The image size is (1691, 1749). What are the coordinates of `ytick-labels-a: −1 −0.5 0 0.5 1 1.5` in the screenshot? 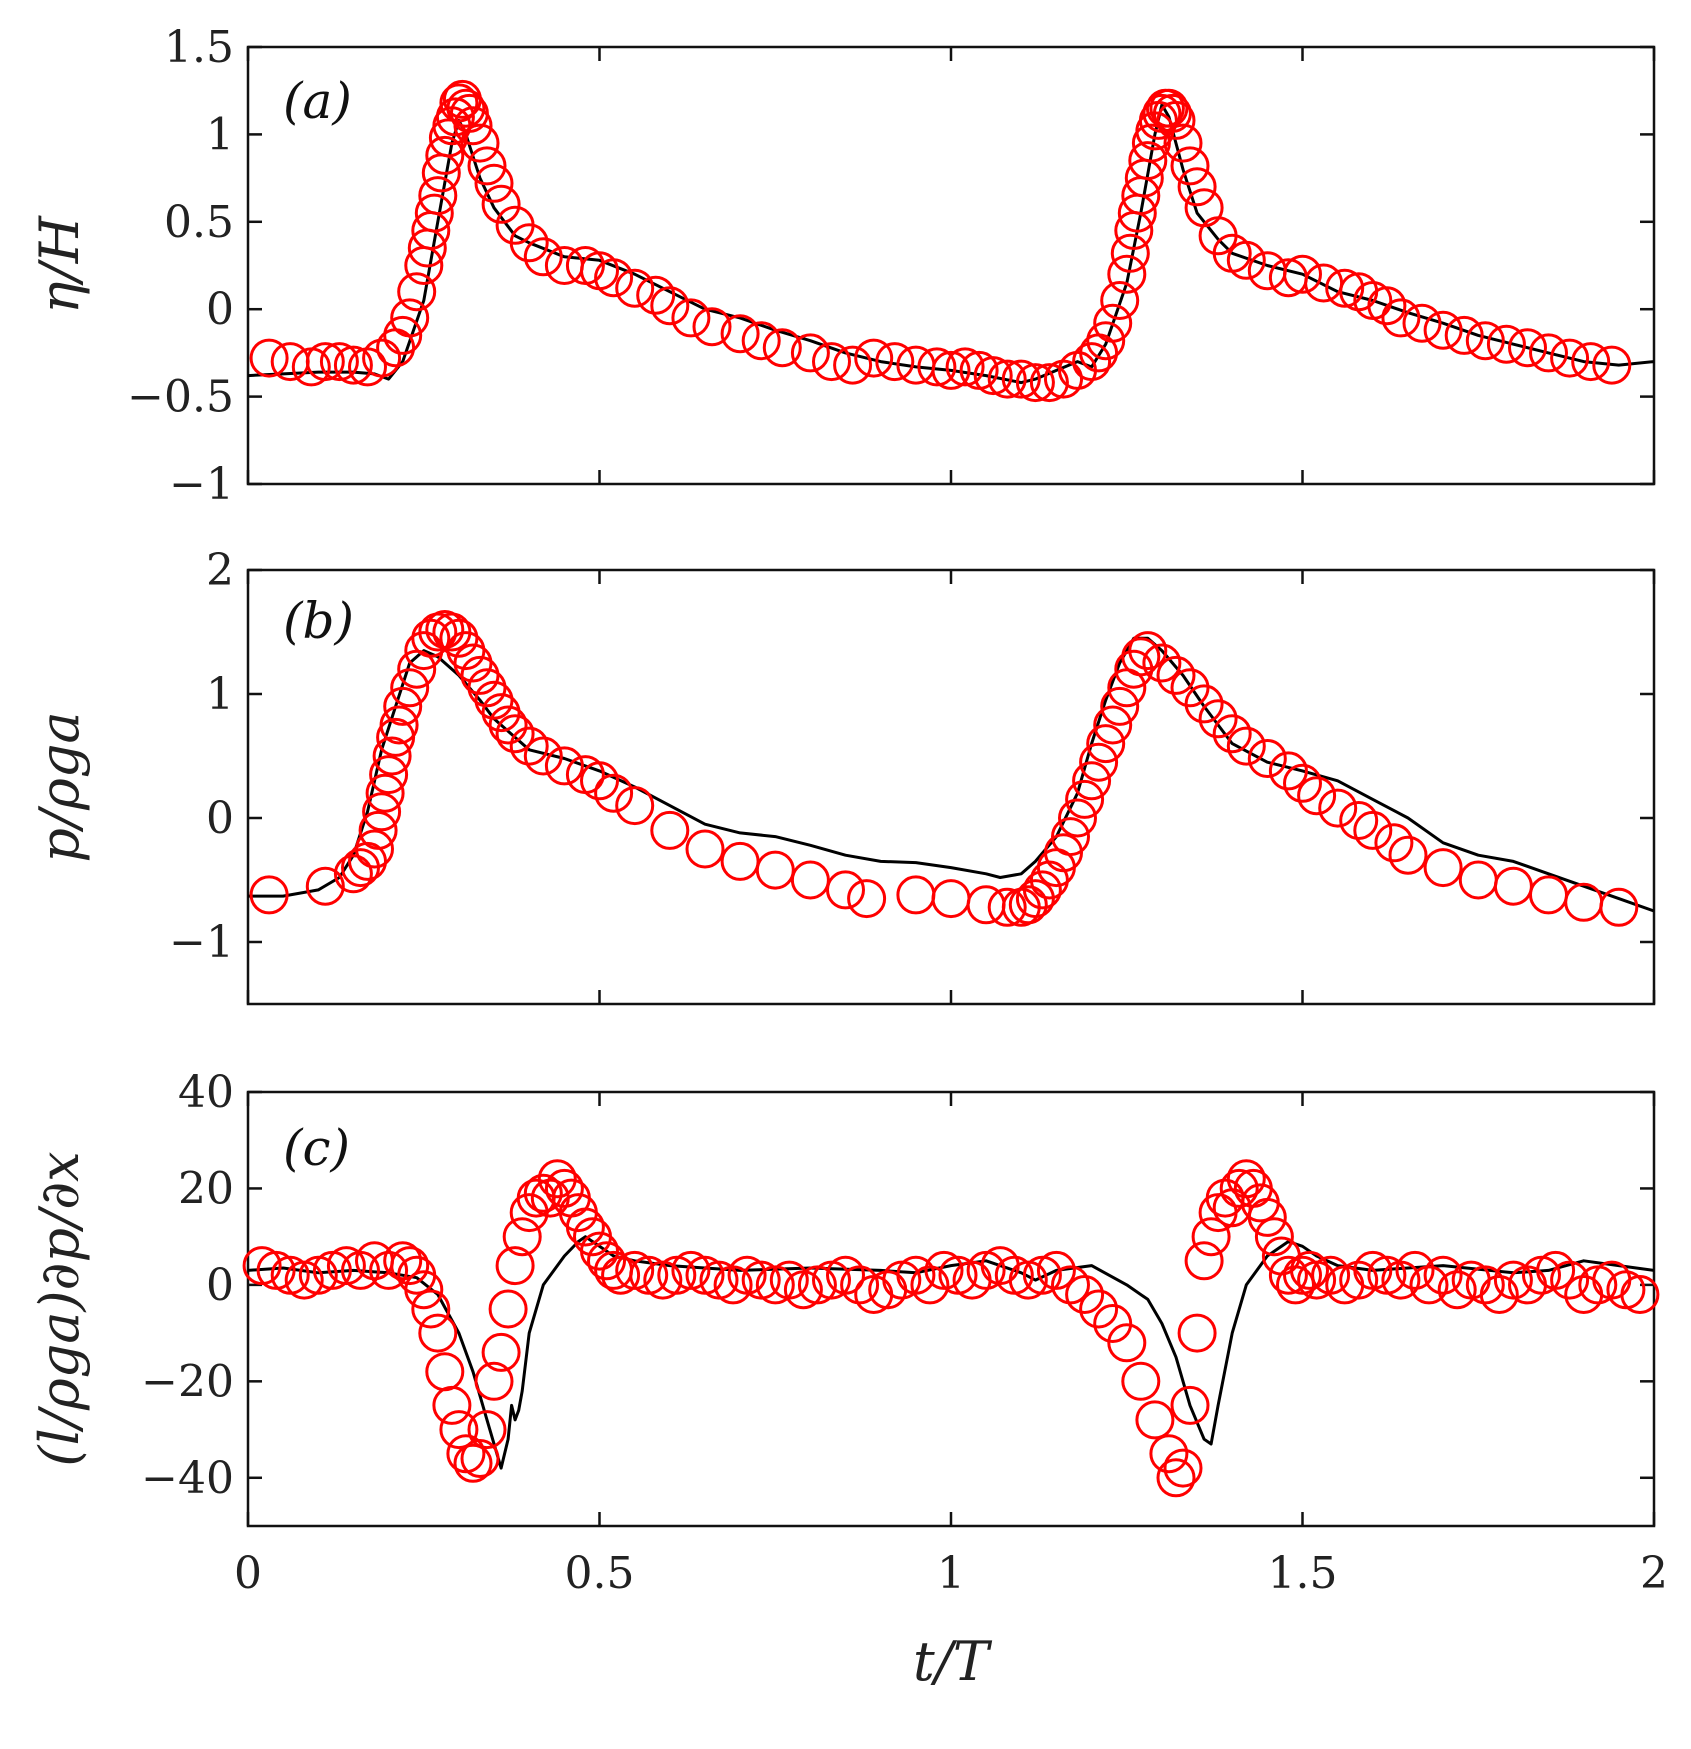 It's located at (180, 266).